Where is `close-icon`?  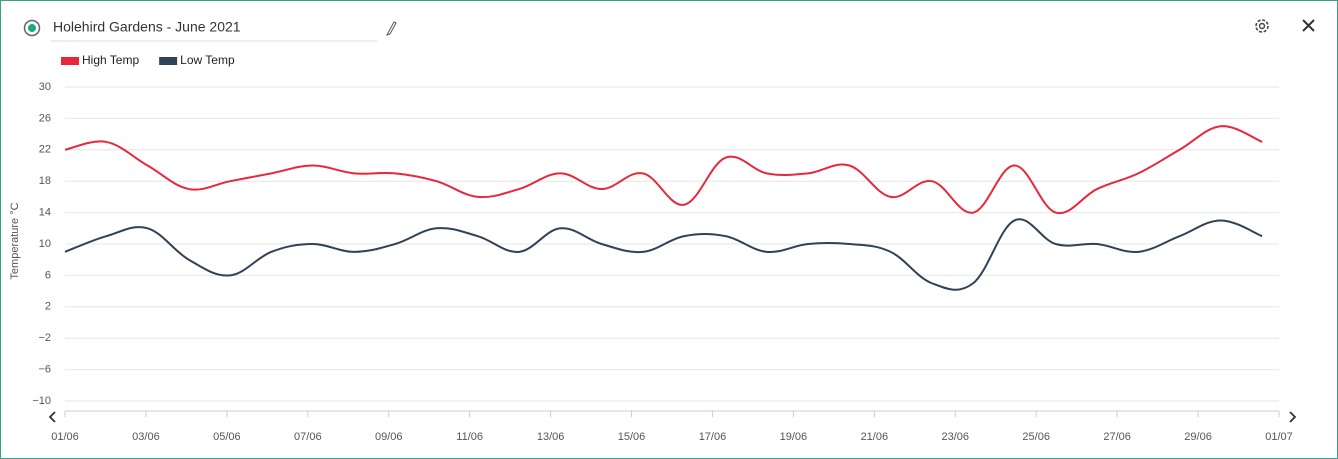
close-icon is located at coordinates (1308, 25).